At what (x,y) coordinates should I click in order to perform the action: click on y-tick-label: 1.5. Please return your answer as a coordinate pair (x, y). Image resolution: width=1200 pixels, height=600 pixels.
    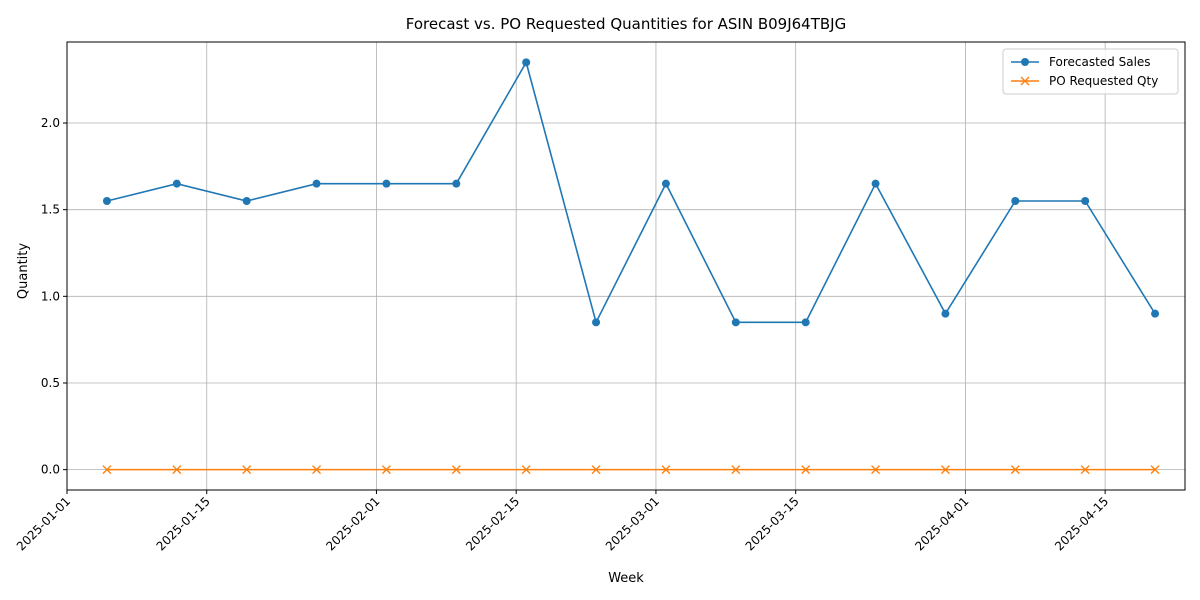
    Looking at the image, I should click on (50, 210).